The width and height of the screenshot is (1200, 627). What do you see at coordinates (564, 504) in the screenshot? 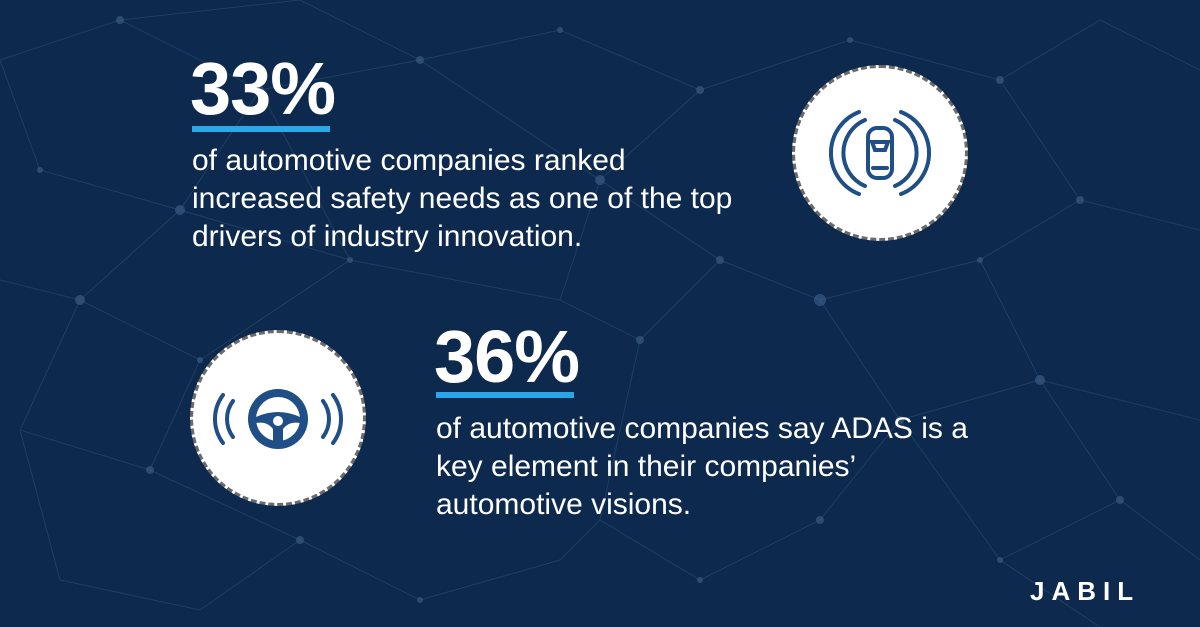
I see `stat-caption-2-line-3: automotive visions.` at bounding box center [564, 504].